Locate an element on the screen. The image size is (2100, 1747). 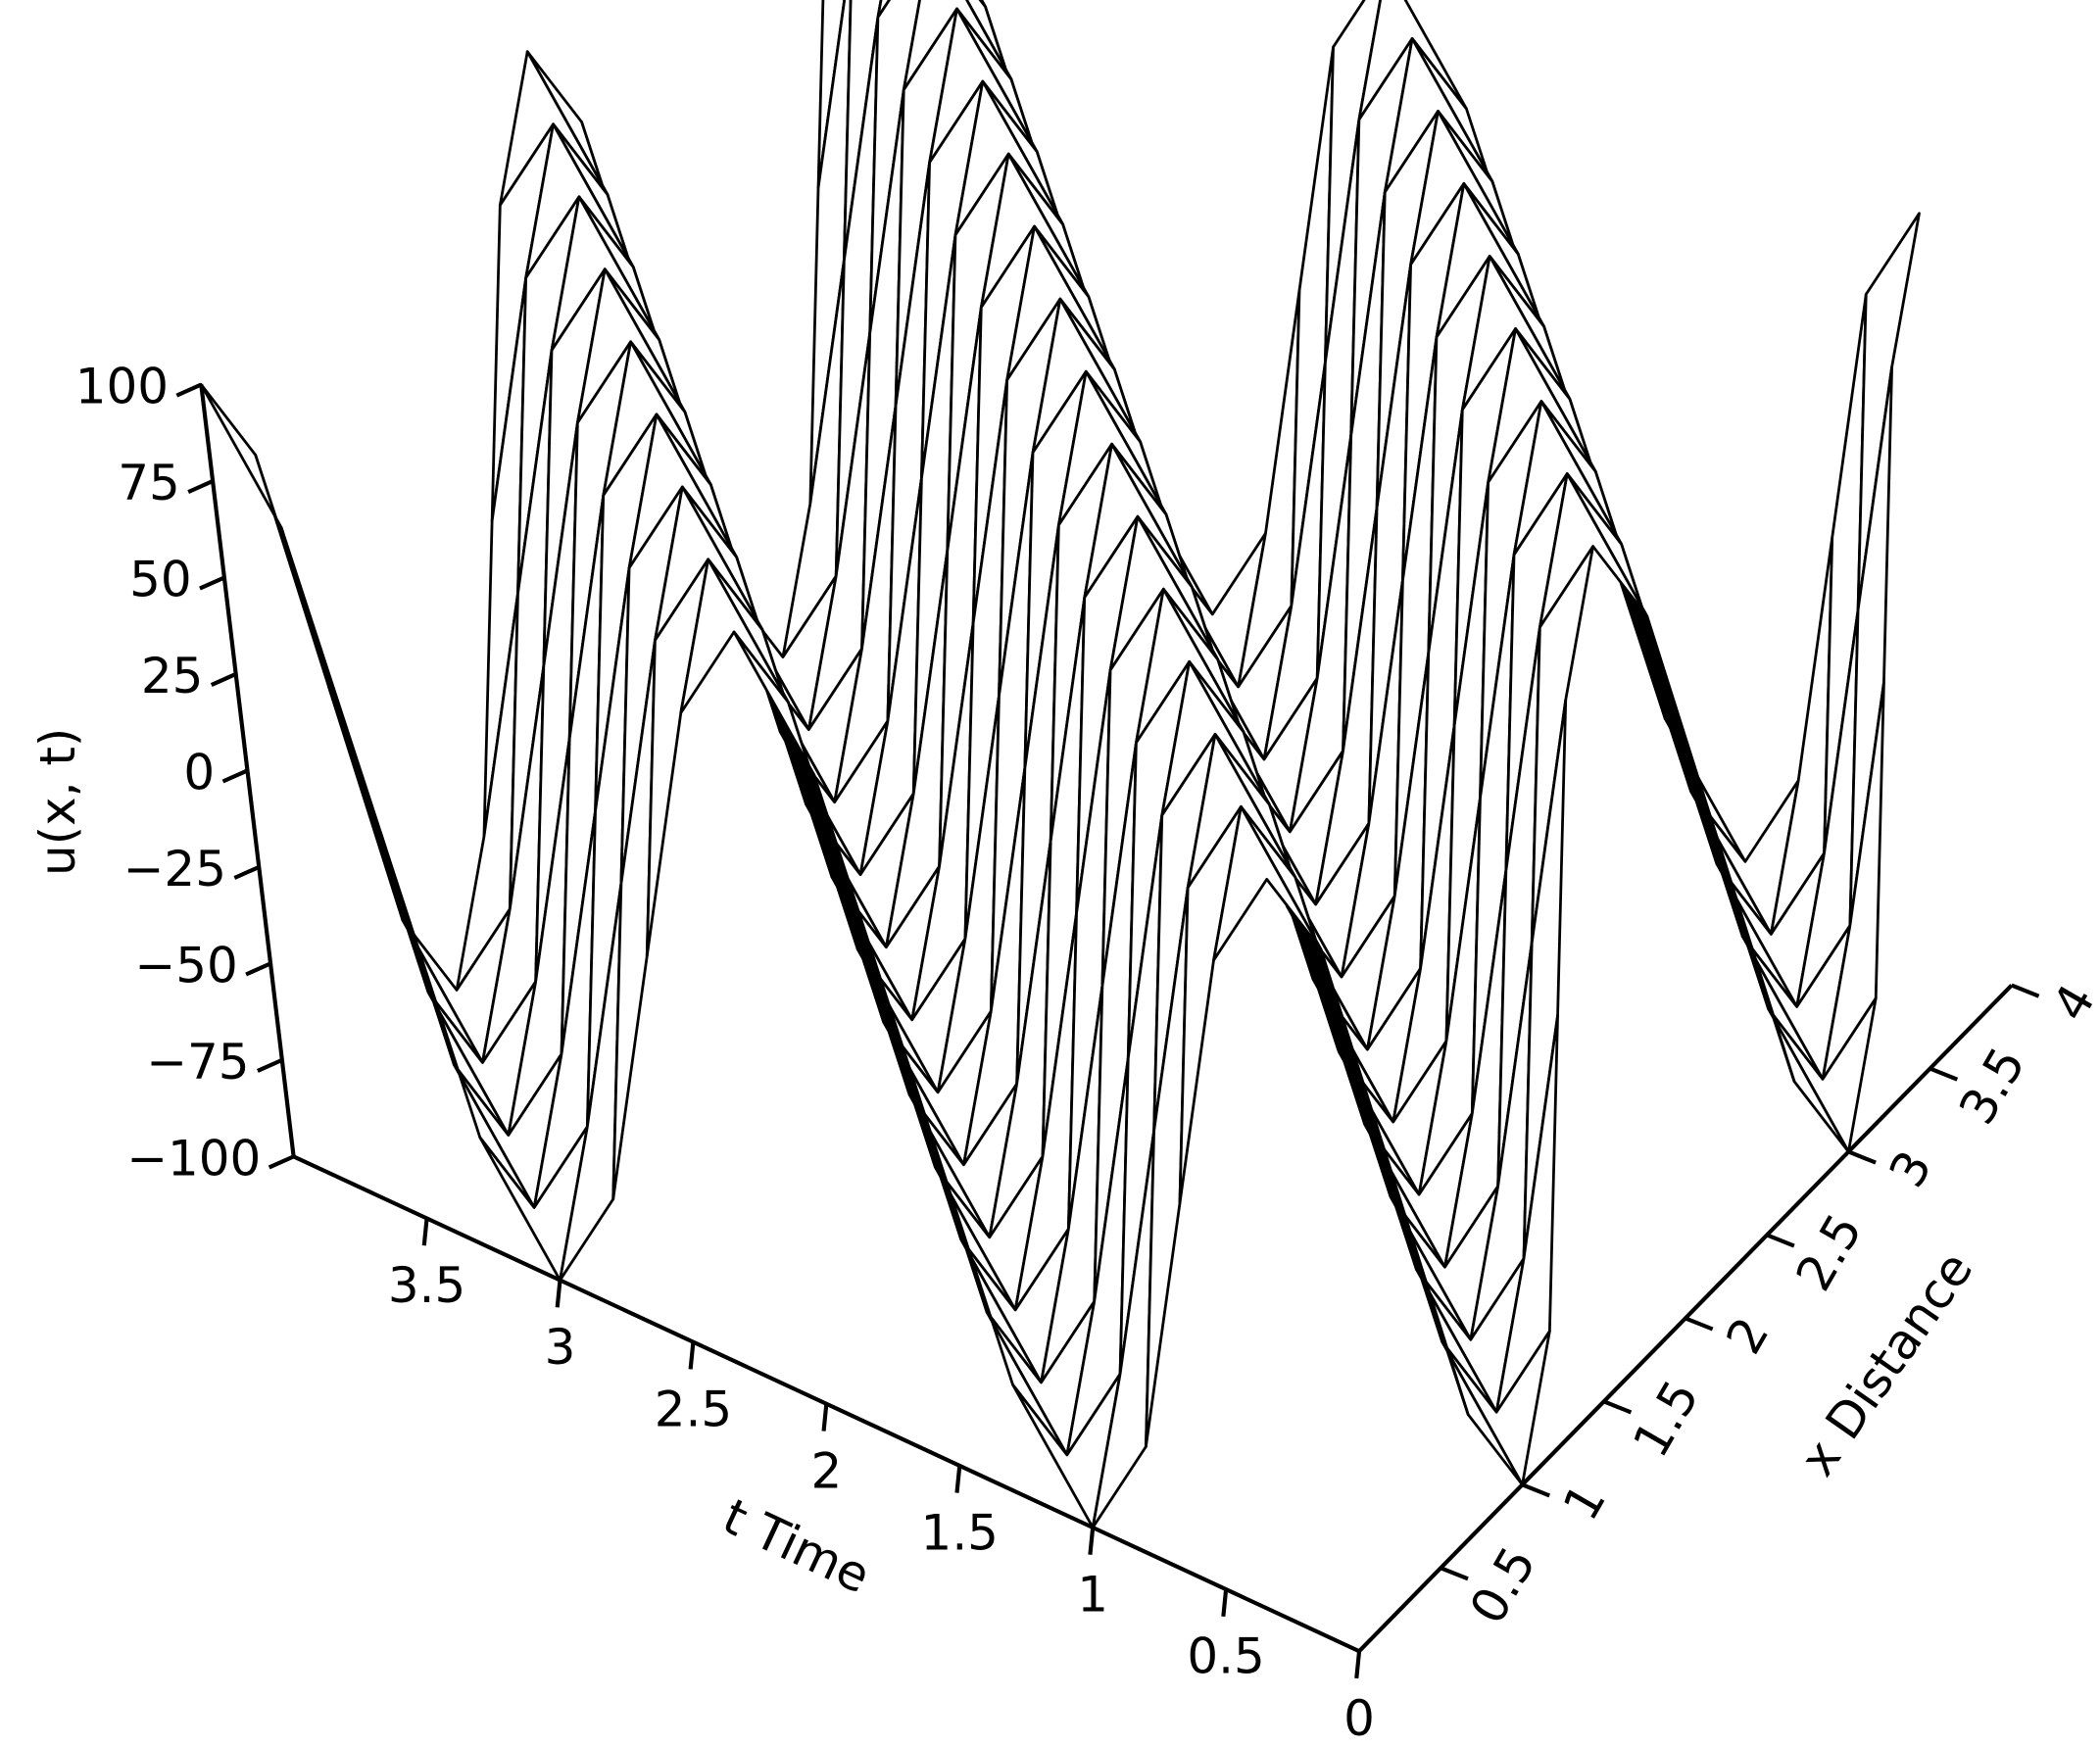
y-axis-title: t Time is located at coordinates (796, 1545).